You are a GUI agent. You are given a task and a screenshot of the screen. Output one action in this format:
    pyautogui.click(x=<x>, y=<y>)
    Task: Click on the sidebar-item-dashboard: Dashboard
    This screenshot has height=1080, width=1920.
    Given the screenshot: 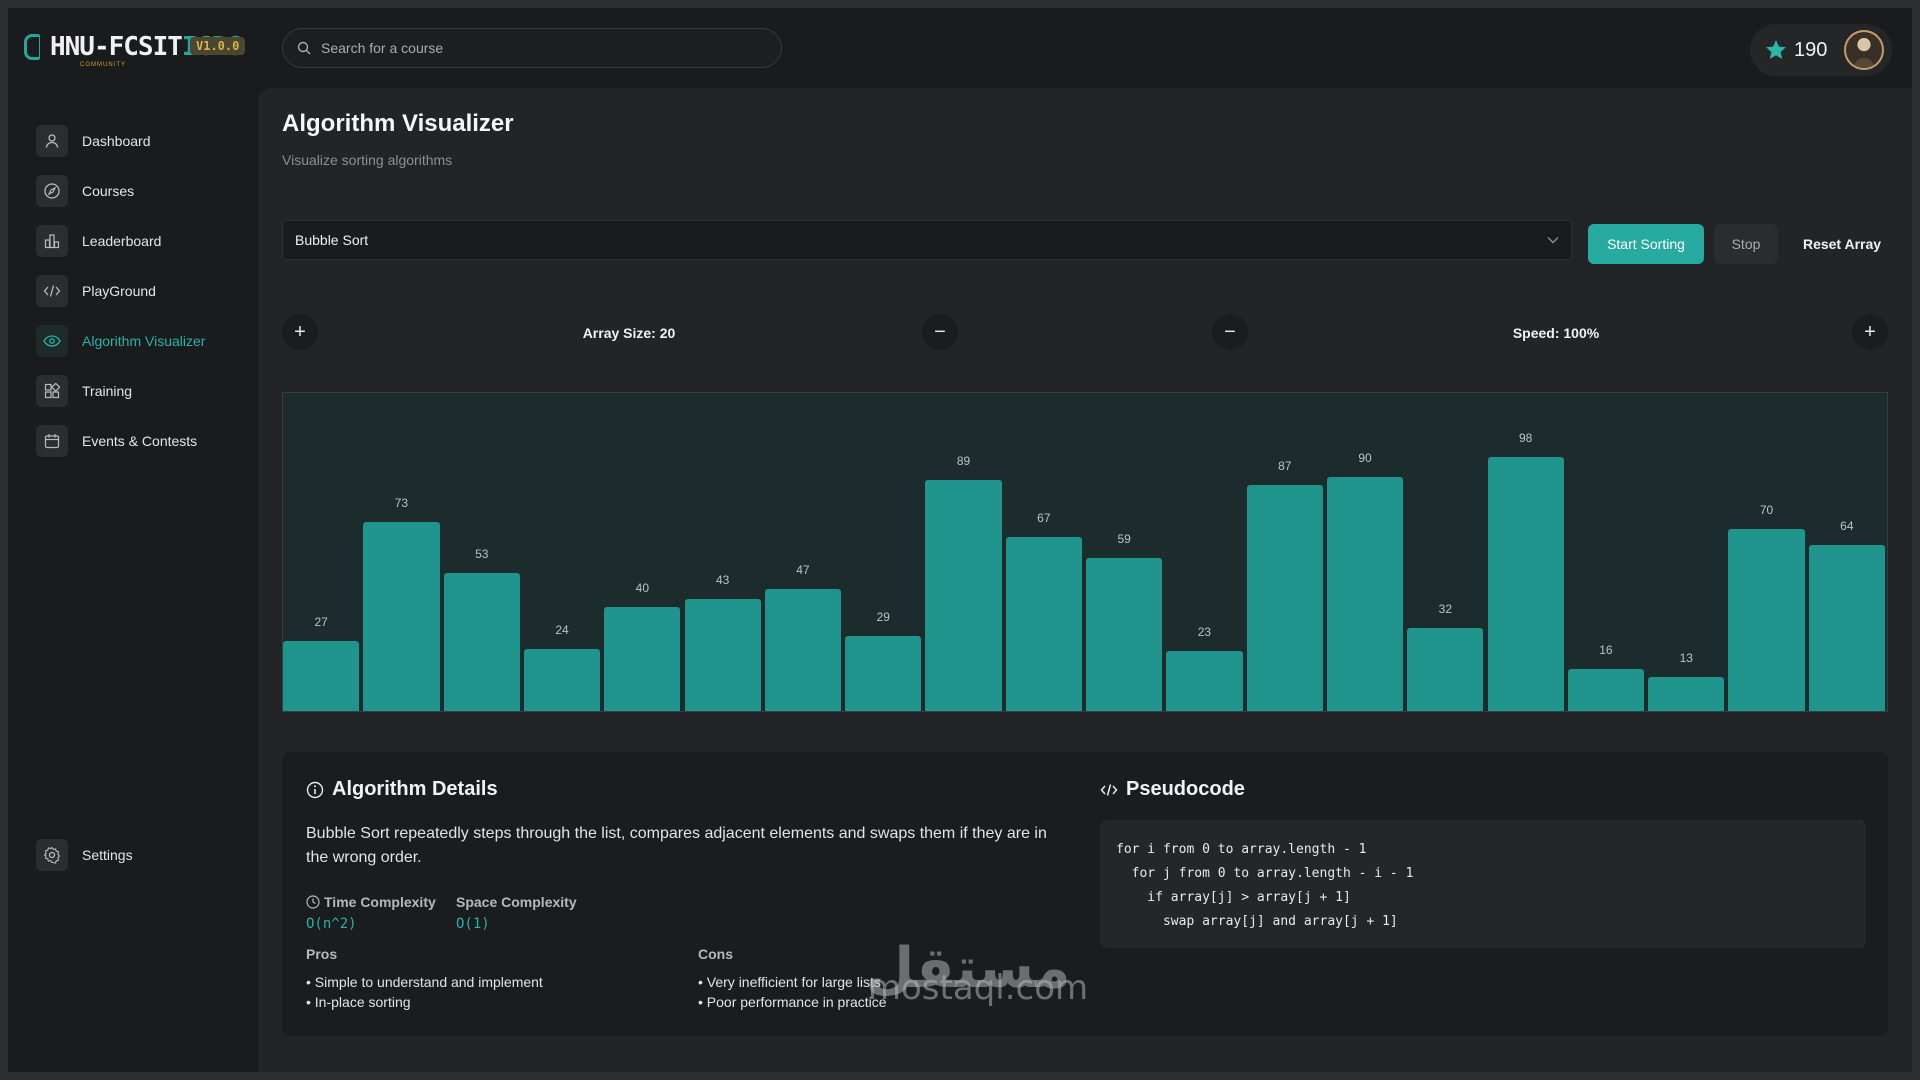 What is the action you would take?
    pyautogui.click(x=93, y=141)
    